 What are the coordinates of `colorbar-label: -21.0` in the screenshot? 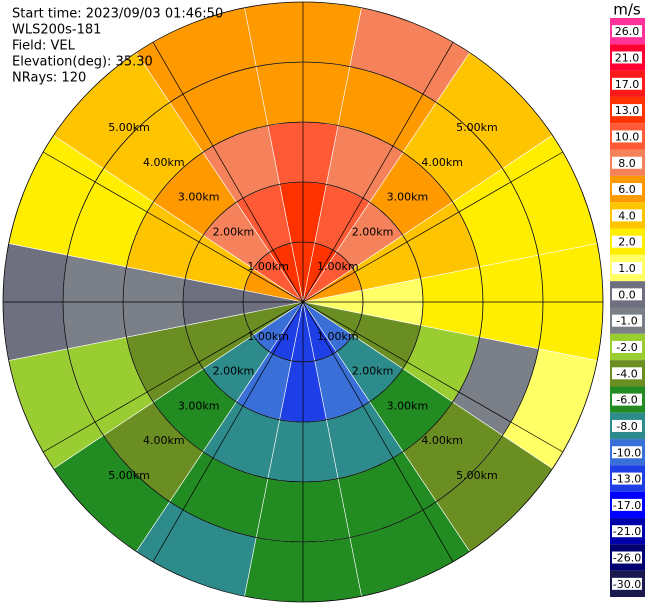 It's located at (627, 531).